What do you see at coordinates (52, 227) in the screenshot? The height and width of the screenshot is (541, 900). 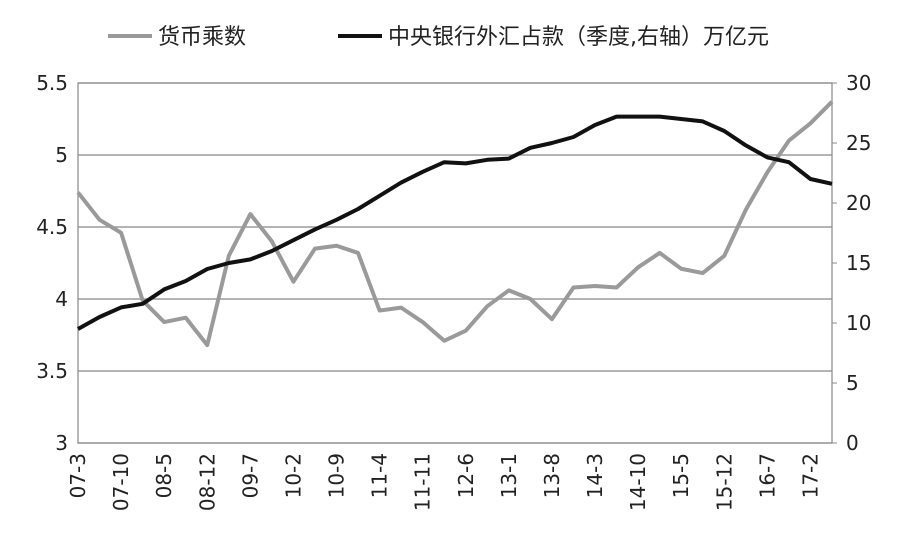 I see `y-tick-label: 4.5` at bounding box center [52, 227].